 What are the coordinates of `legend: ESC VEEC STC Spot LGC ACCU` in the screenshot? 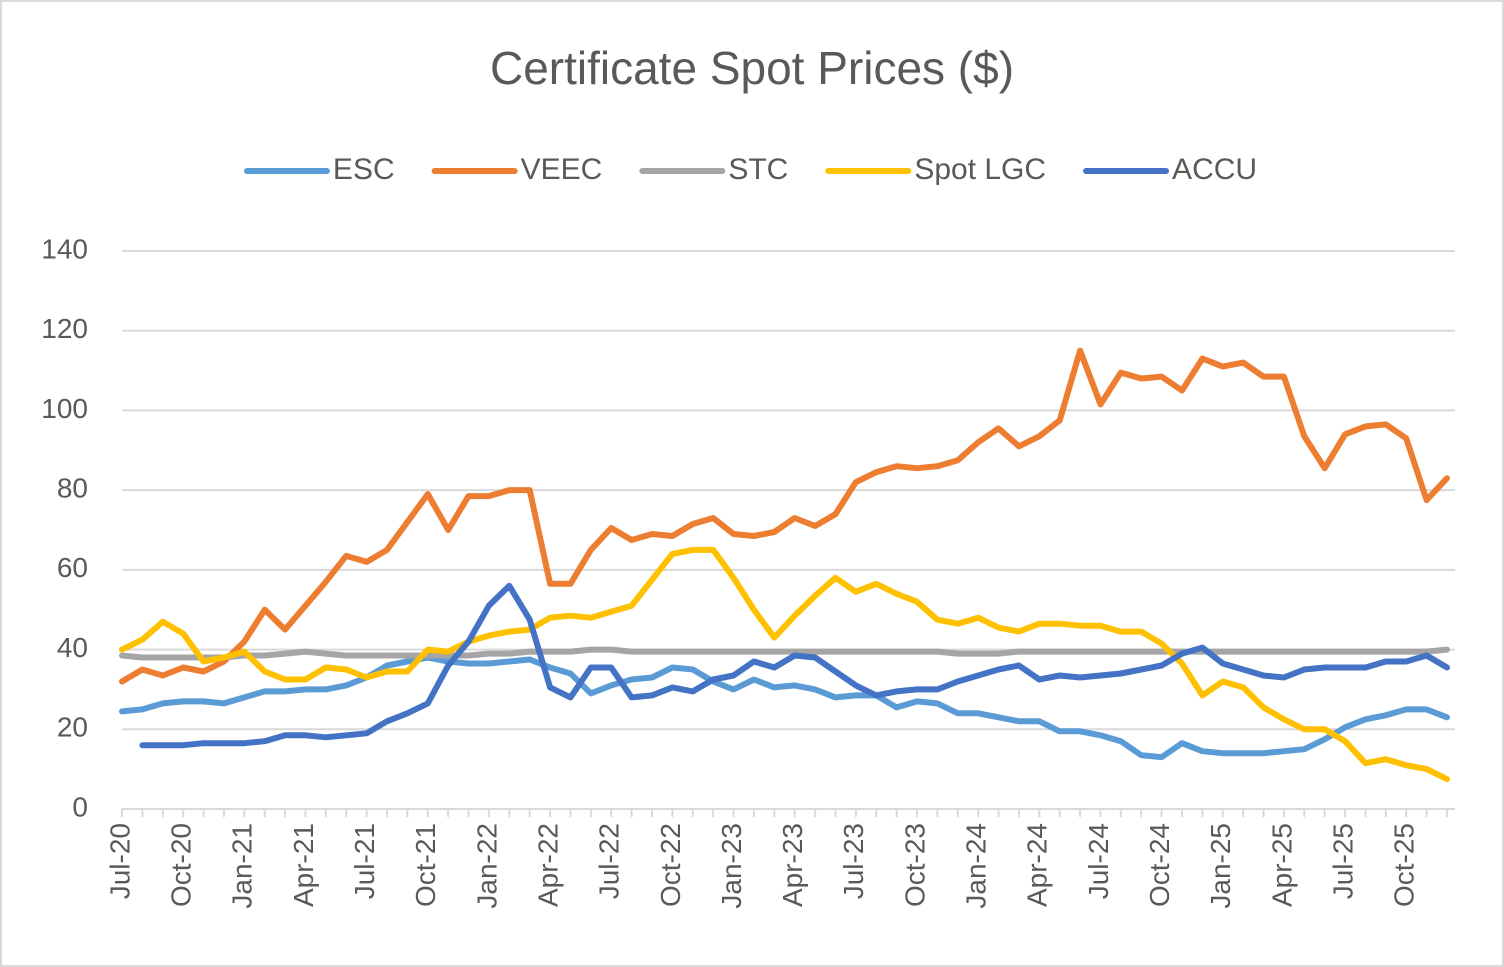 It's located at (750, 169).